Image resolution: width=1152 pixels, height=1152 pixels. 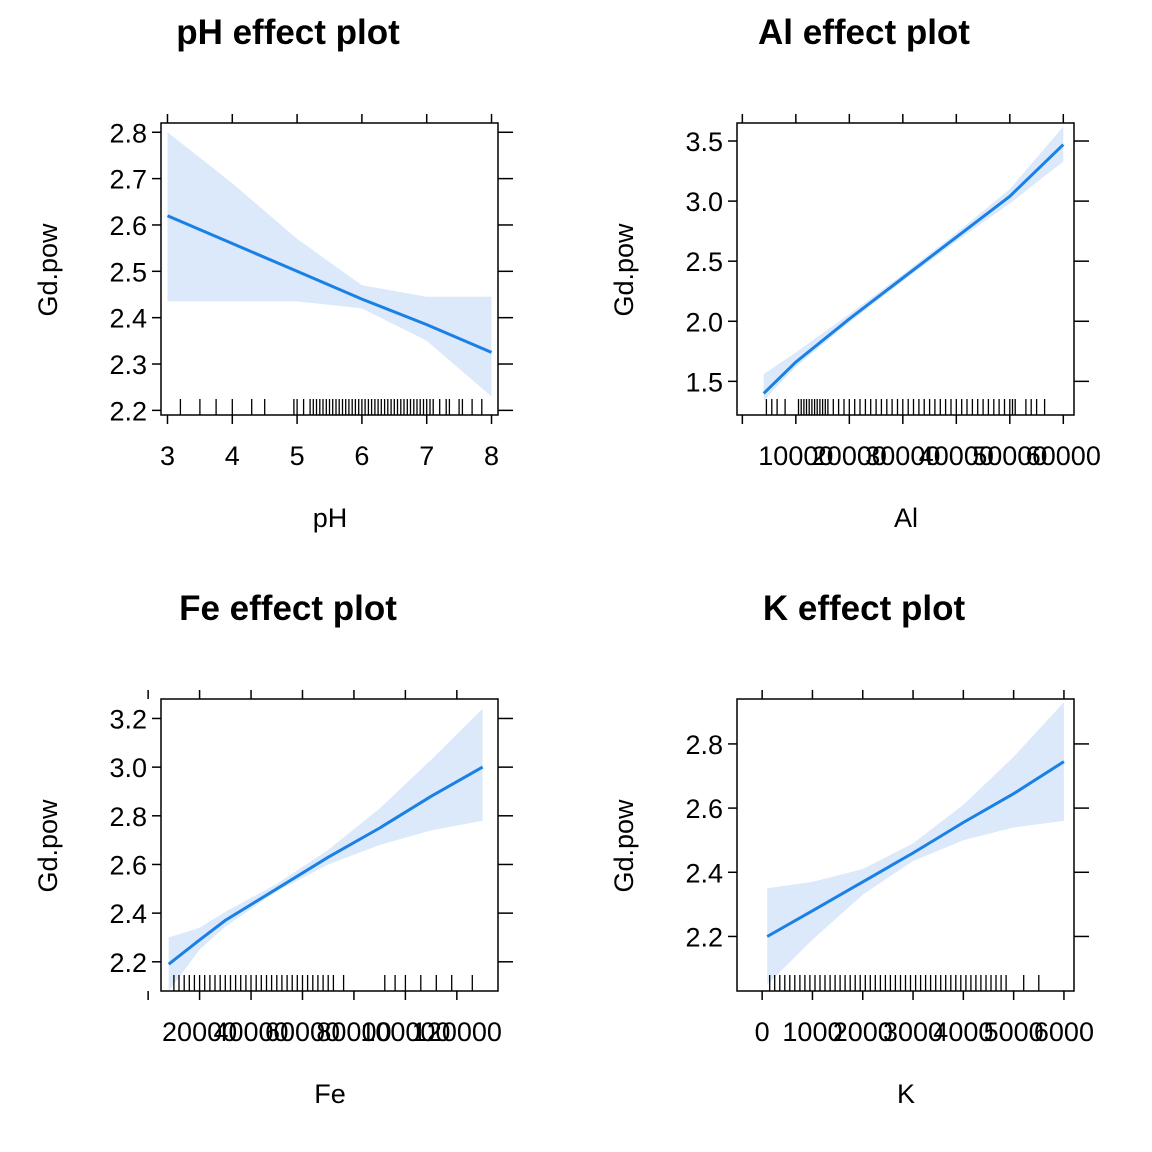 I want to click on x-tick-label: 100000, so click(x=405, y=1032).